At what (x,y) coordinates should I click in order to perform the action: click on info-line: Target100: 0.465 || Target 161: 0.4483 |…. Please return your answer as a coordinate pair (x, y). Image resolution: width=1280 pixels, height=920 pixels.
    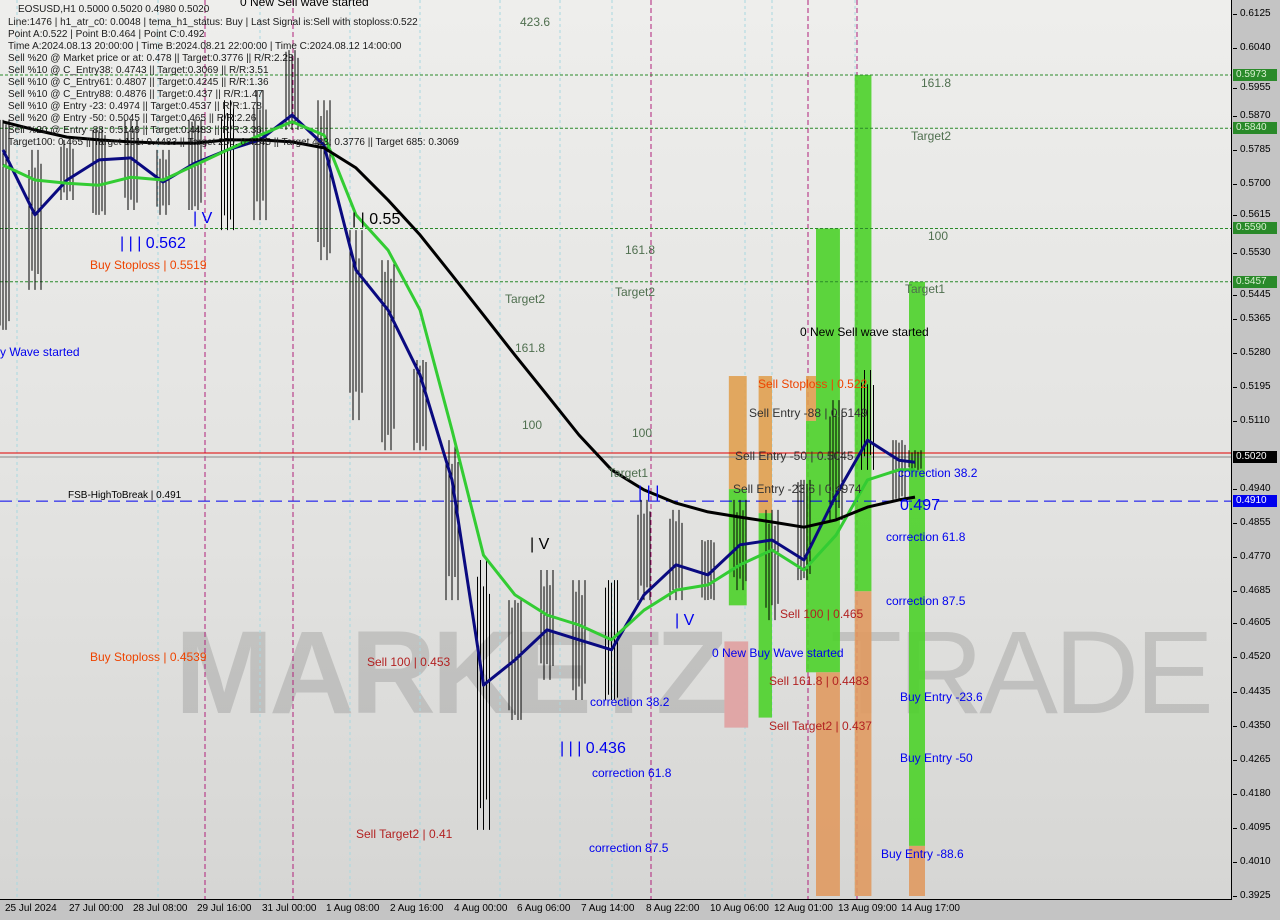
    Looking at the image, I should click on (233, 142).